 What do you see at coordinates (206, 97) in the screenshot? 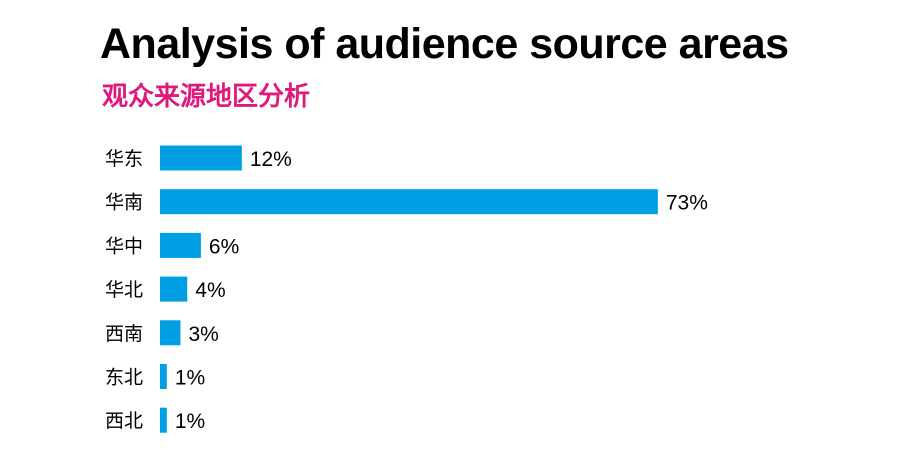
I see `chart-subtitle: 观众来源地区分析` at bounding box center [206, 97].